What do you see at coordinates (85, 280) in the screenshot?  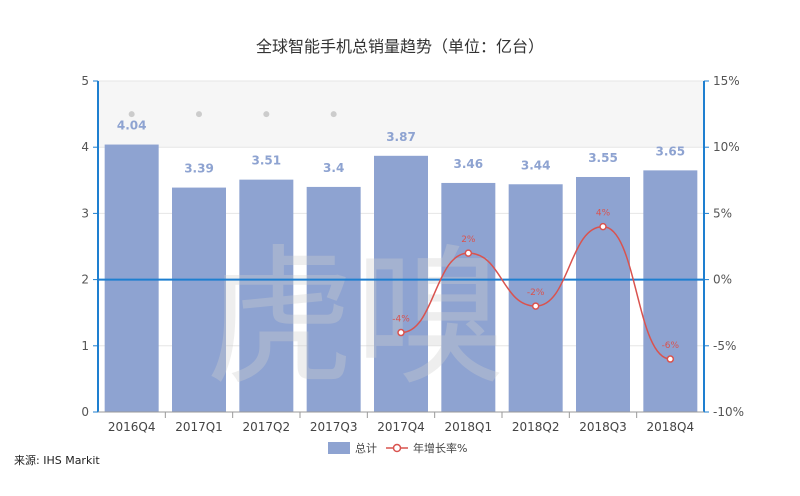 I see `y-left-tick-label: 2` at bounding box center [85, 280].